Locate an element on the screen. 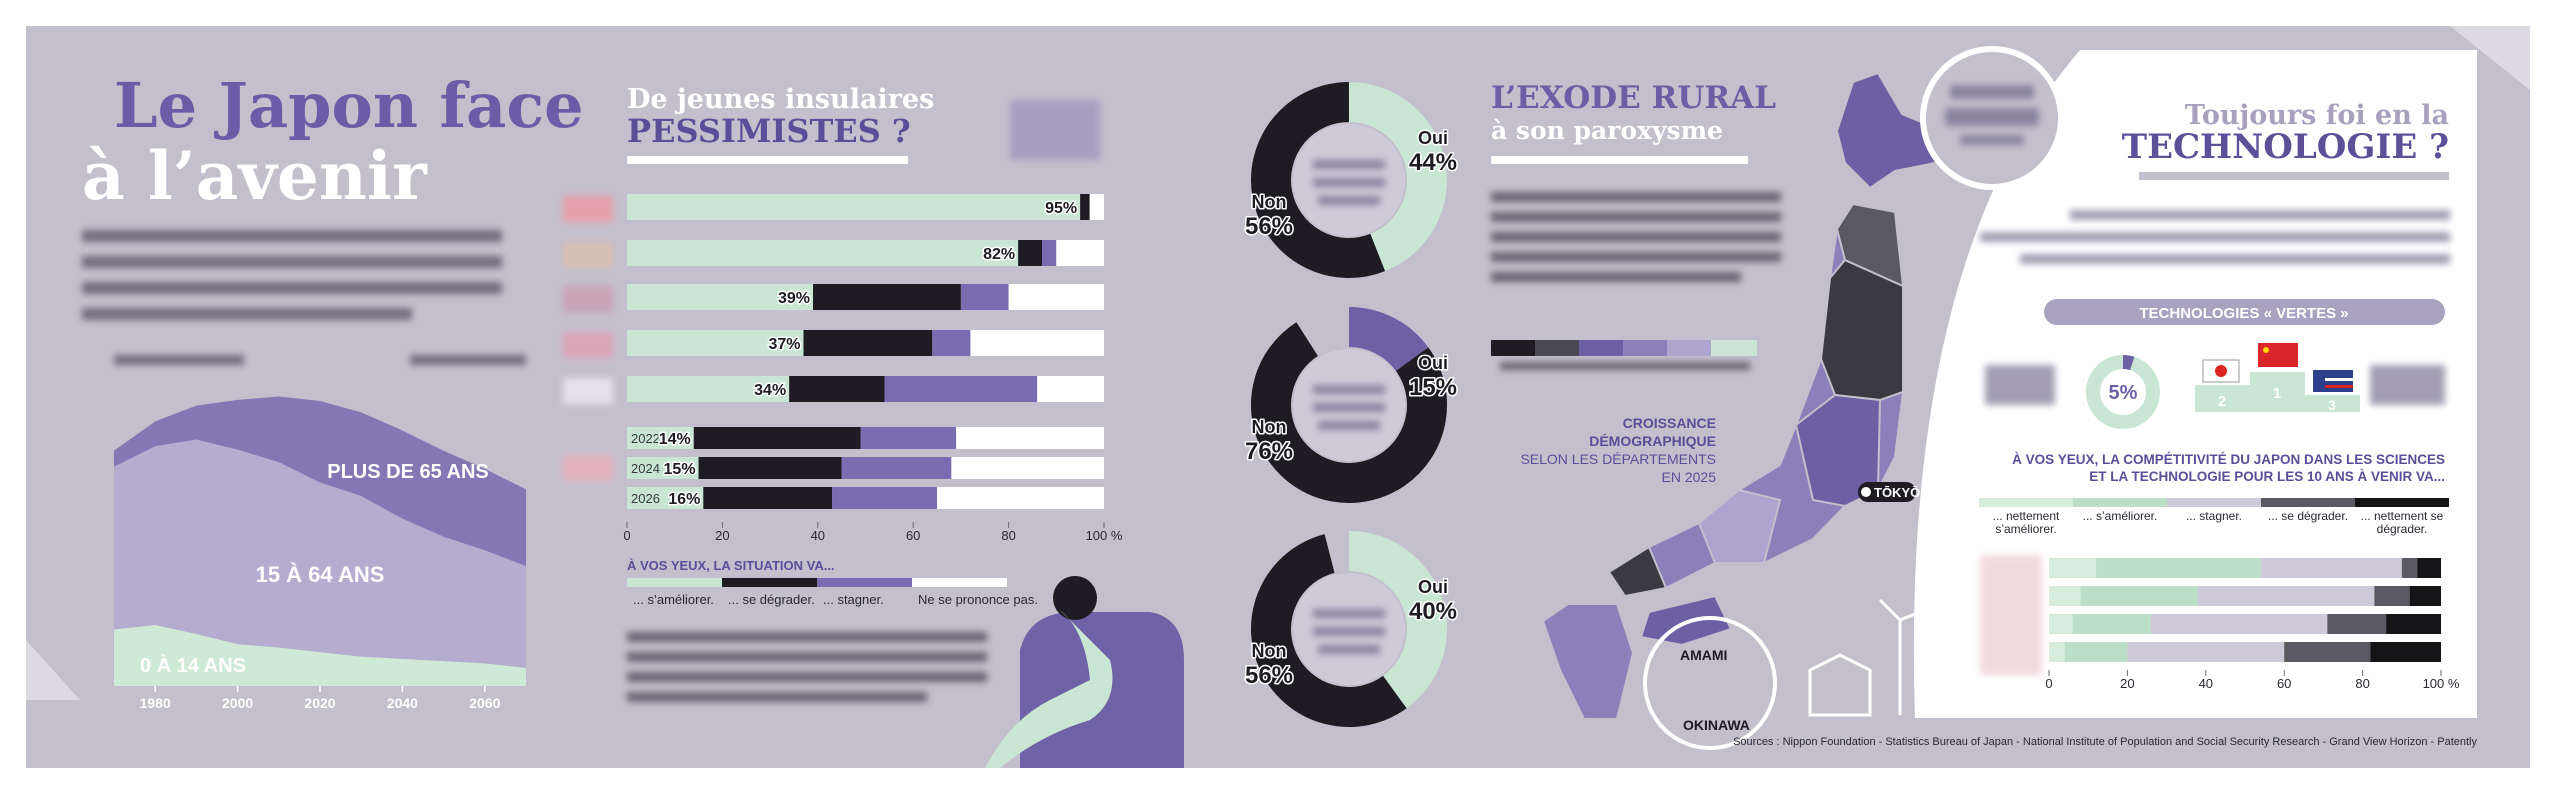 The width and height of the screenshot is (2560, 797). x-tick-label: 2000 is located at coordinates (237, 703).